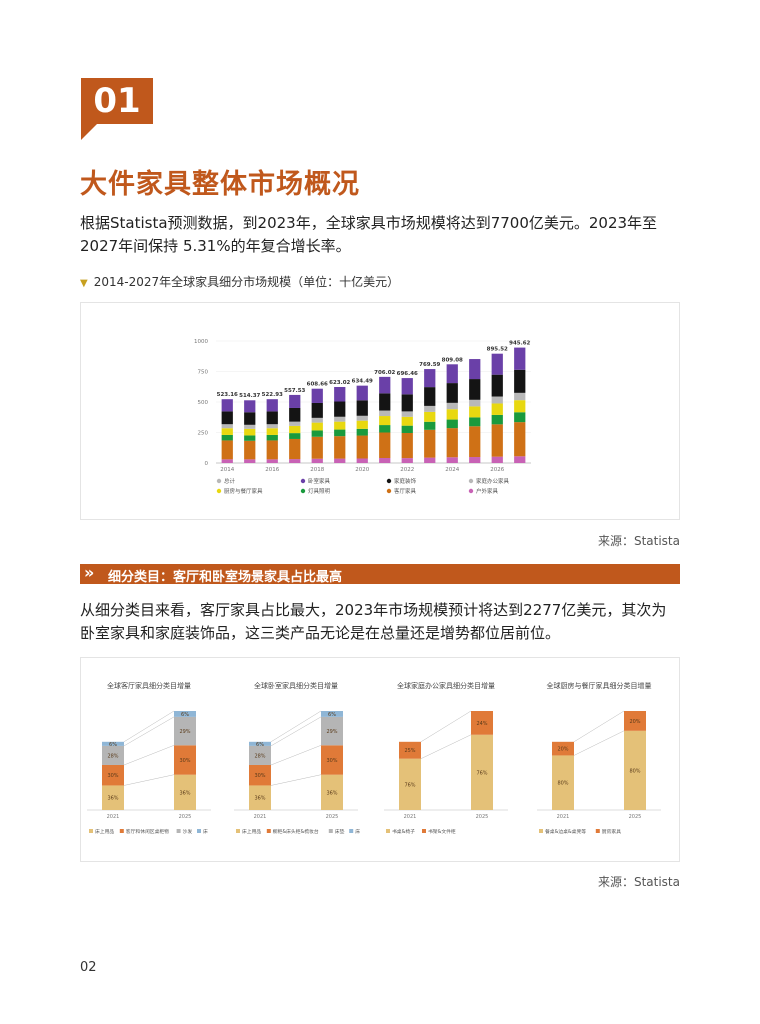 The width and height of the screenshot is (760, 1024). I want to click on total-data-label: 634.49, so click(362, 382).